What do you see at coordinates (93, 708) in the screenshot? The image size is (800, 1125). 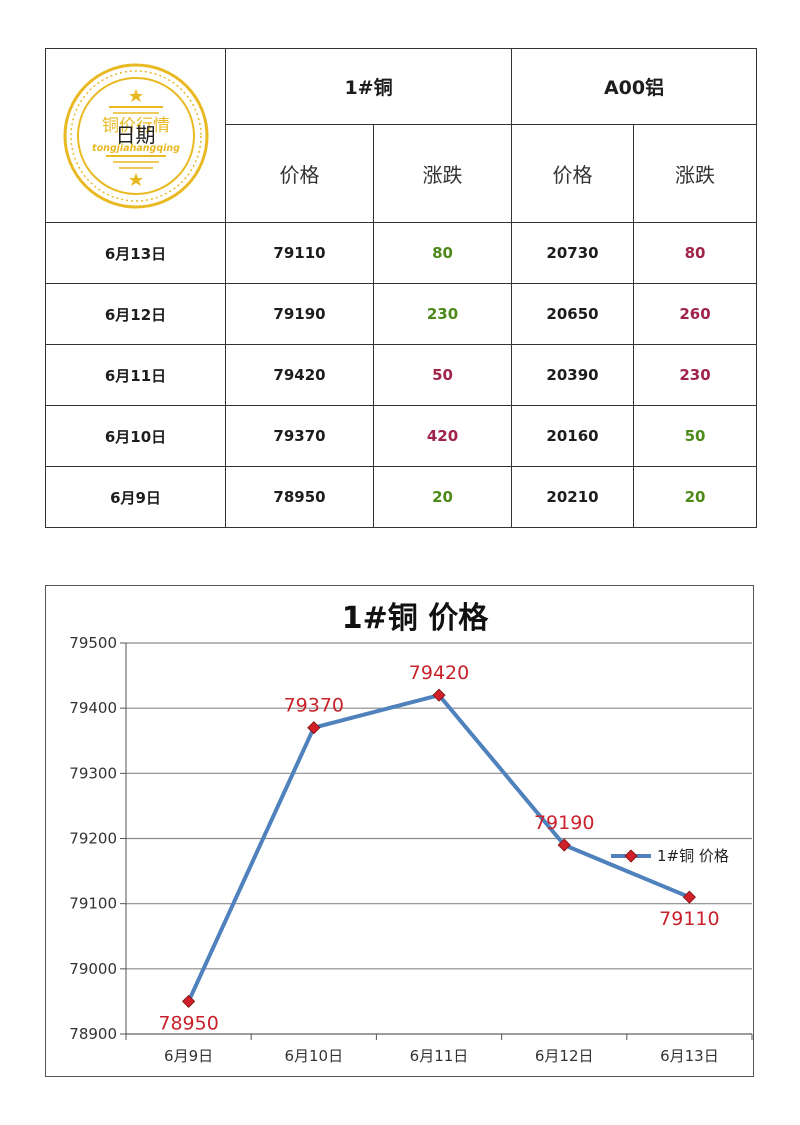 I see `y-tick-label: 79400` at bounding box center [93, 708].